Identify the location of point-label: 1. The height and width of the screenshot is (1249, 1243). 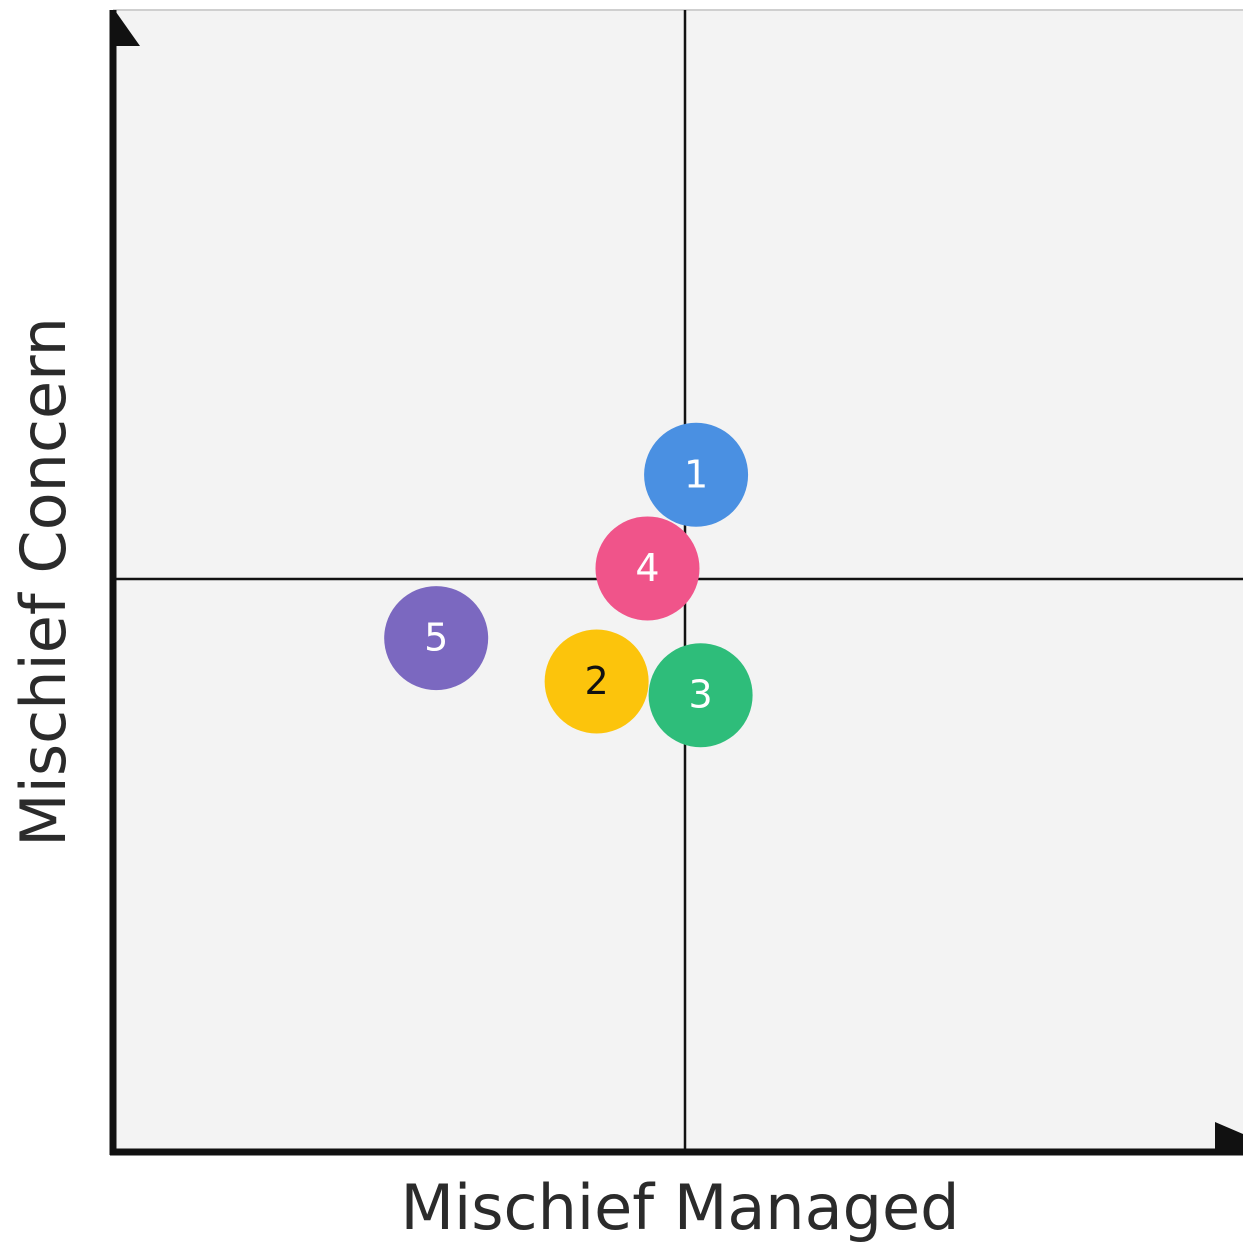
(696, 474).